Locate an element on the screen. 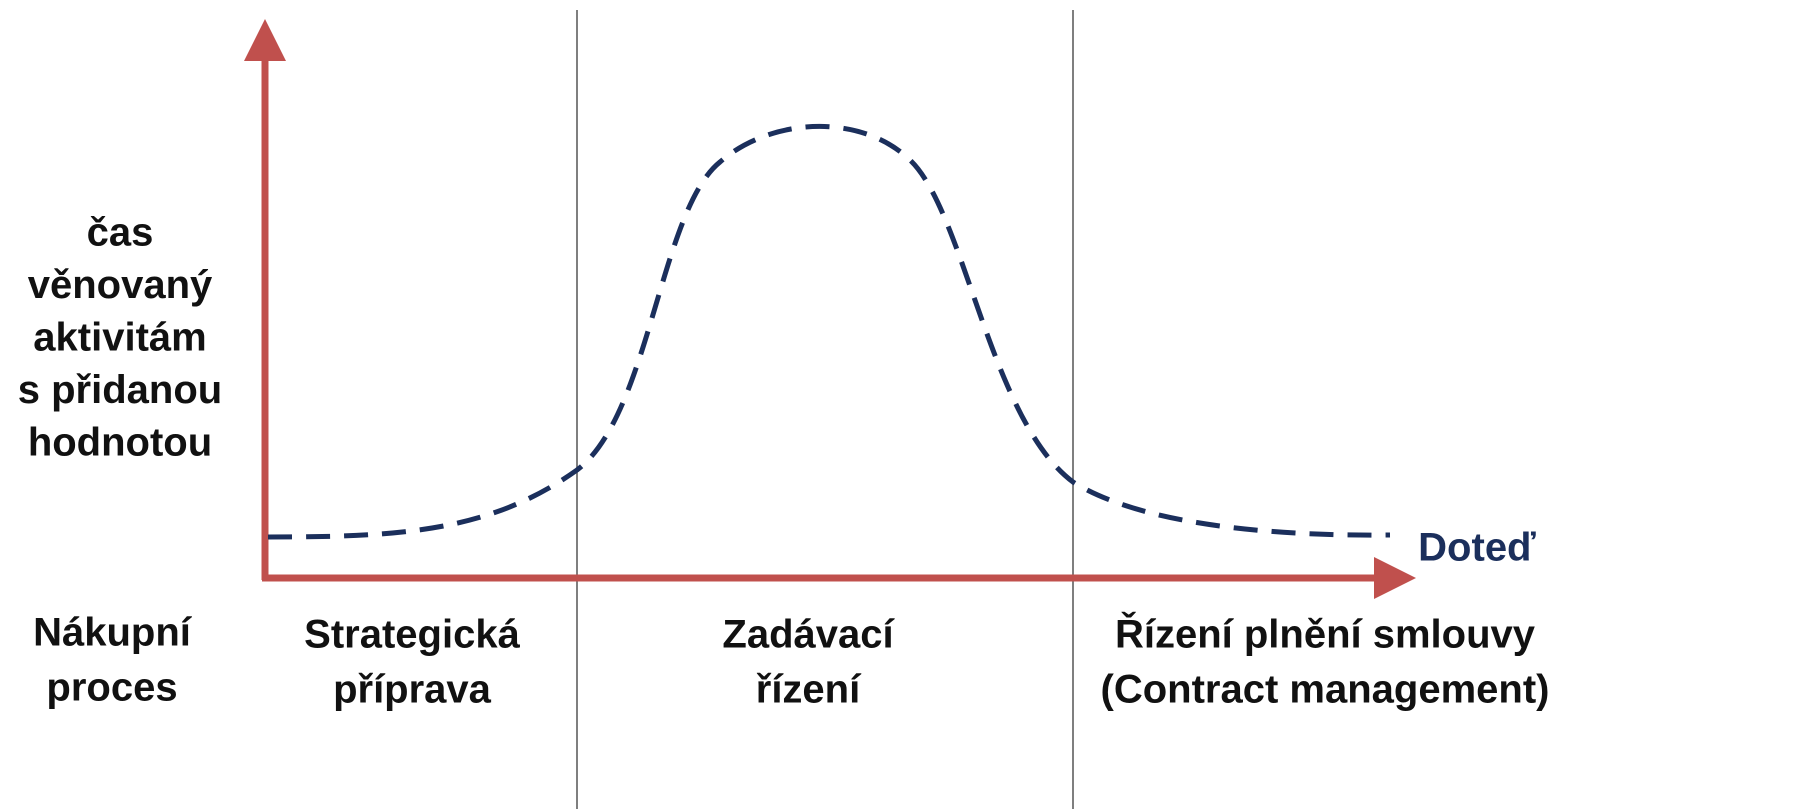 Image resolution: width=1813 pixels, height=809 pixels. phase-label: (Contract management) is located at coordinates (1325, 690).